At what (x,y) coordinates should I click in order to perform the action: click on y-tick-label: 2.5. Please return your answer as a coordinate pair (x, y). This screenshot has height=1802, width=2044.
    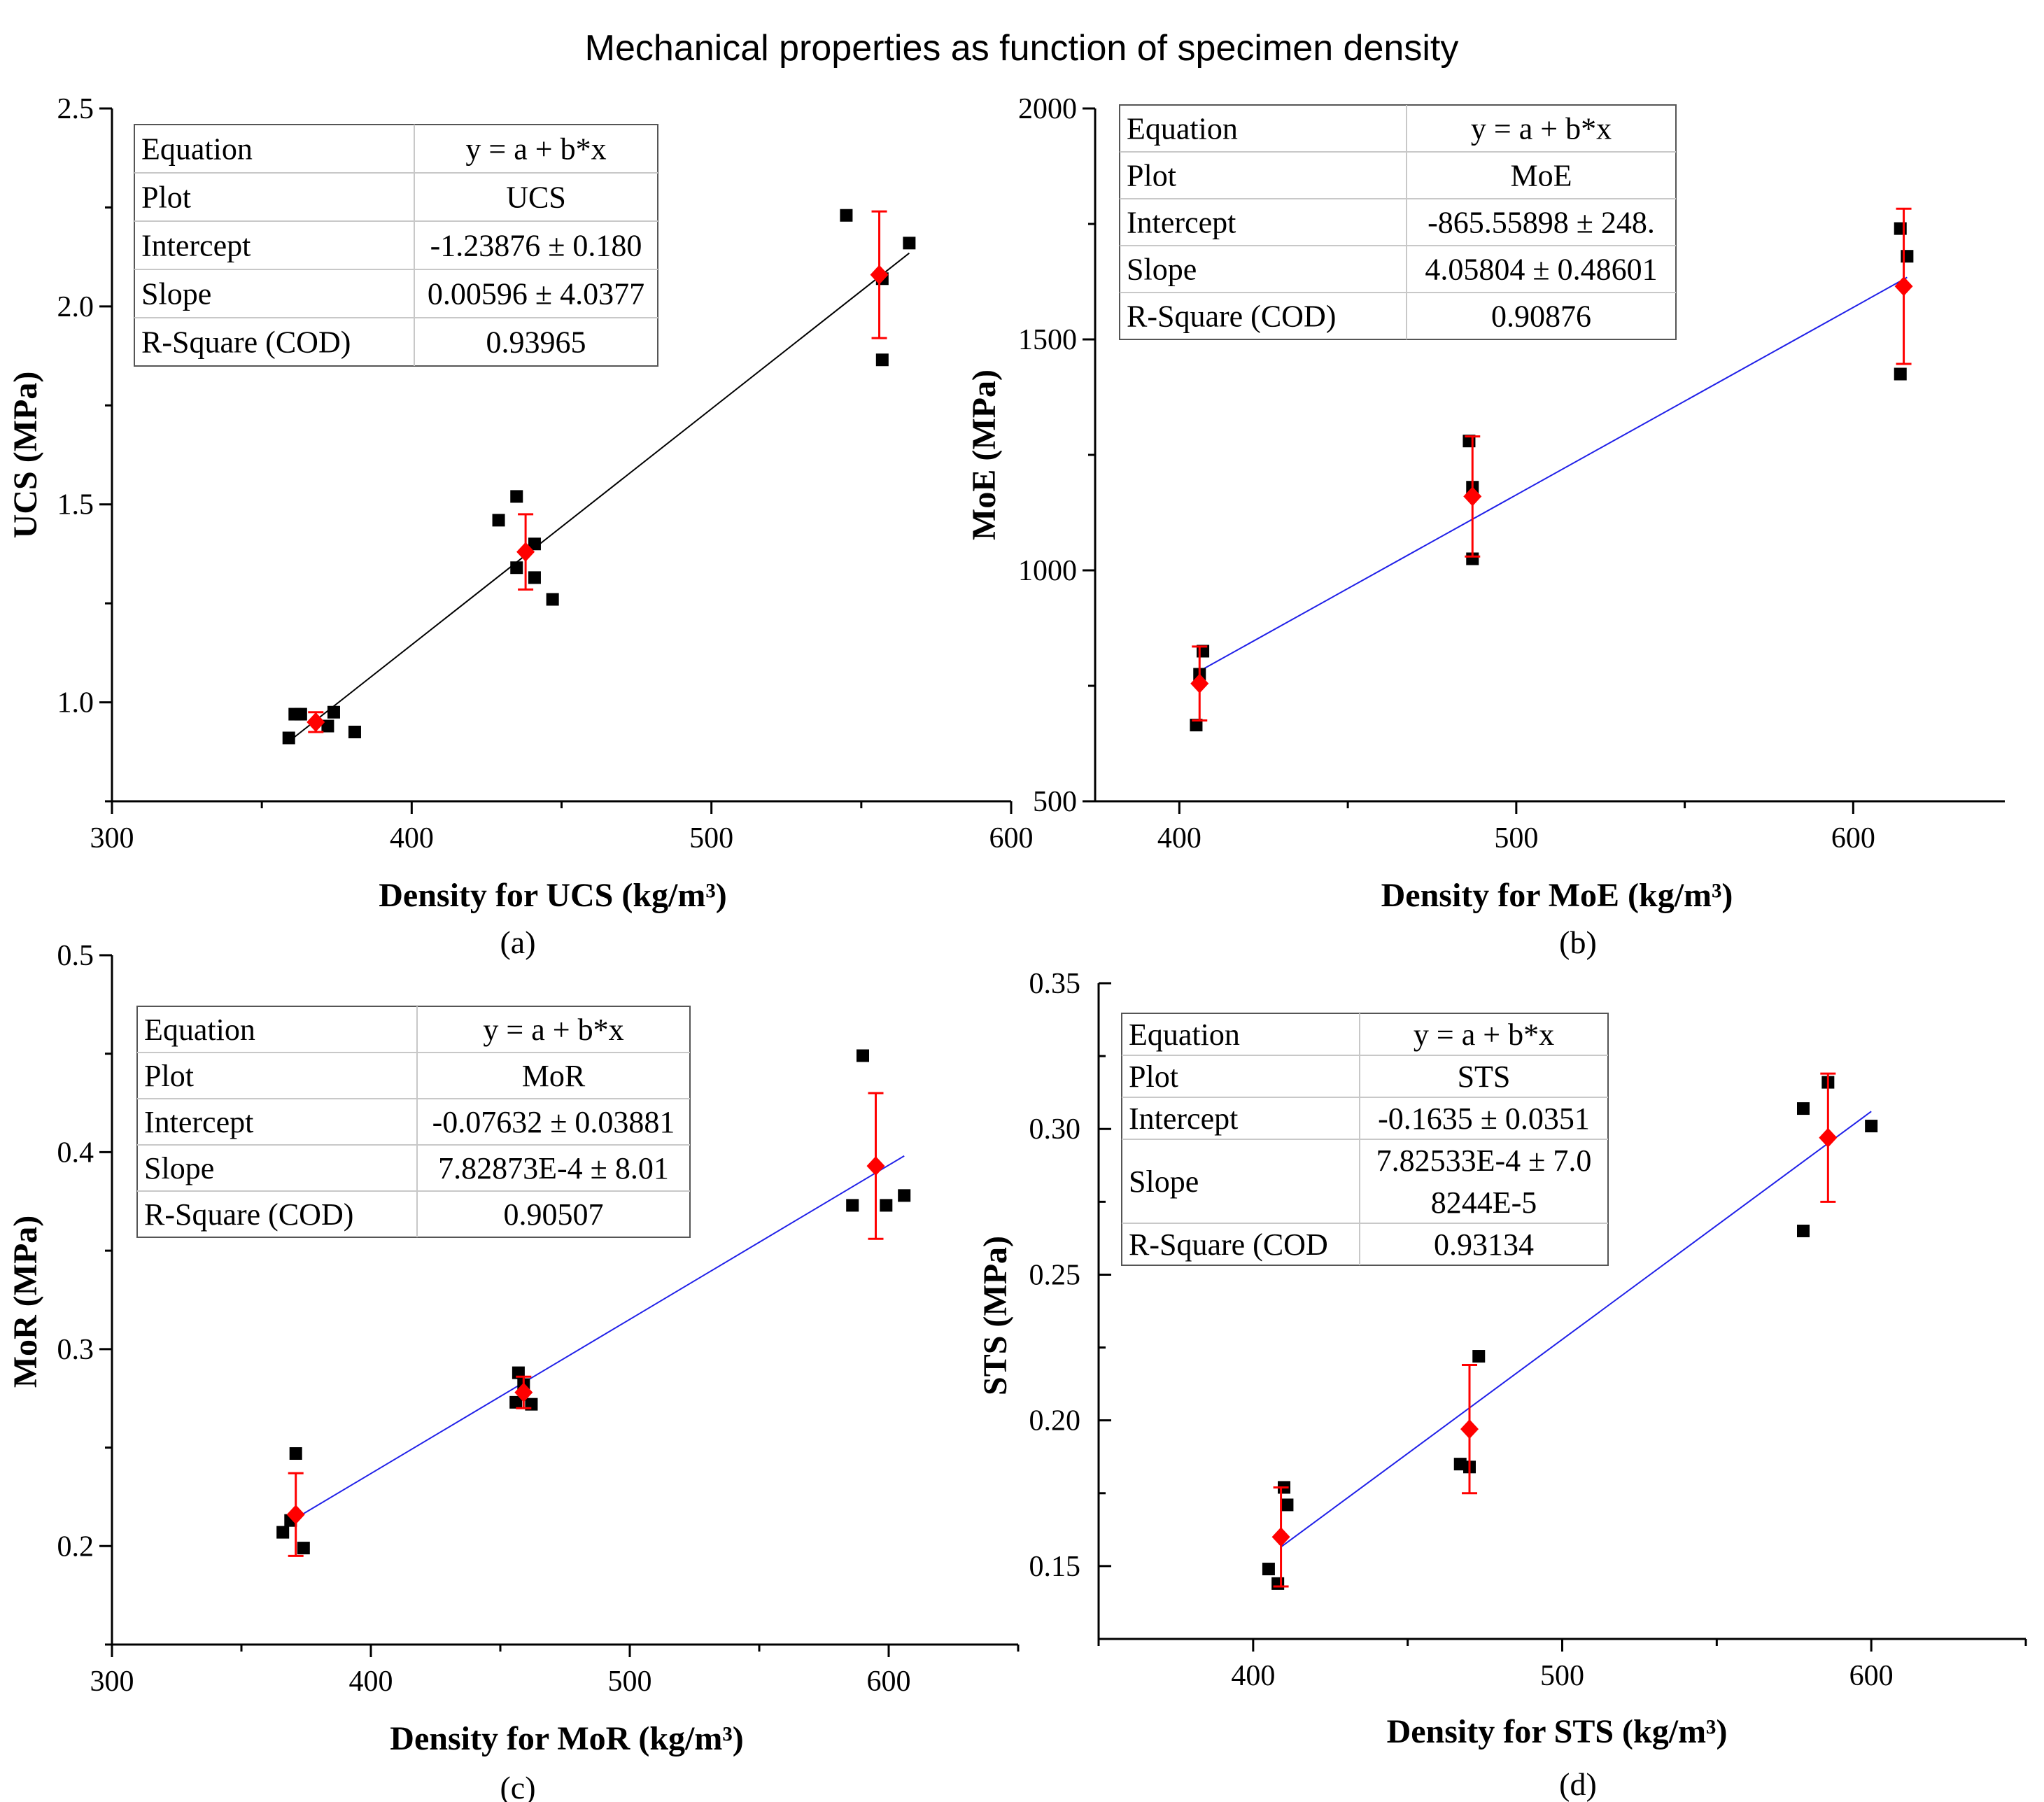
    Looking at the image, I should click on (75, 109).